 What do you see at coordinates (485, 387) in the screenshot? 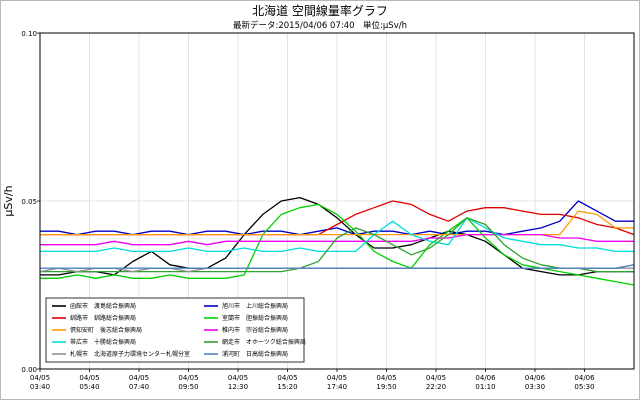
I see `x-tick-time: 01:10` at bounding box center [485, 387].